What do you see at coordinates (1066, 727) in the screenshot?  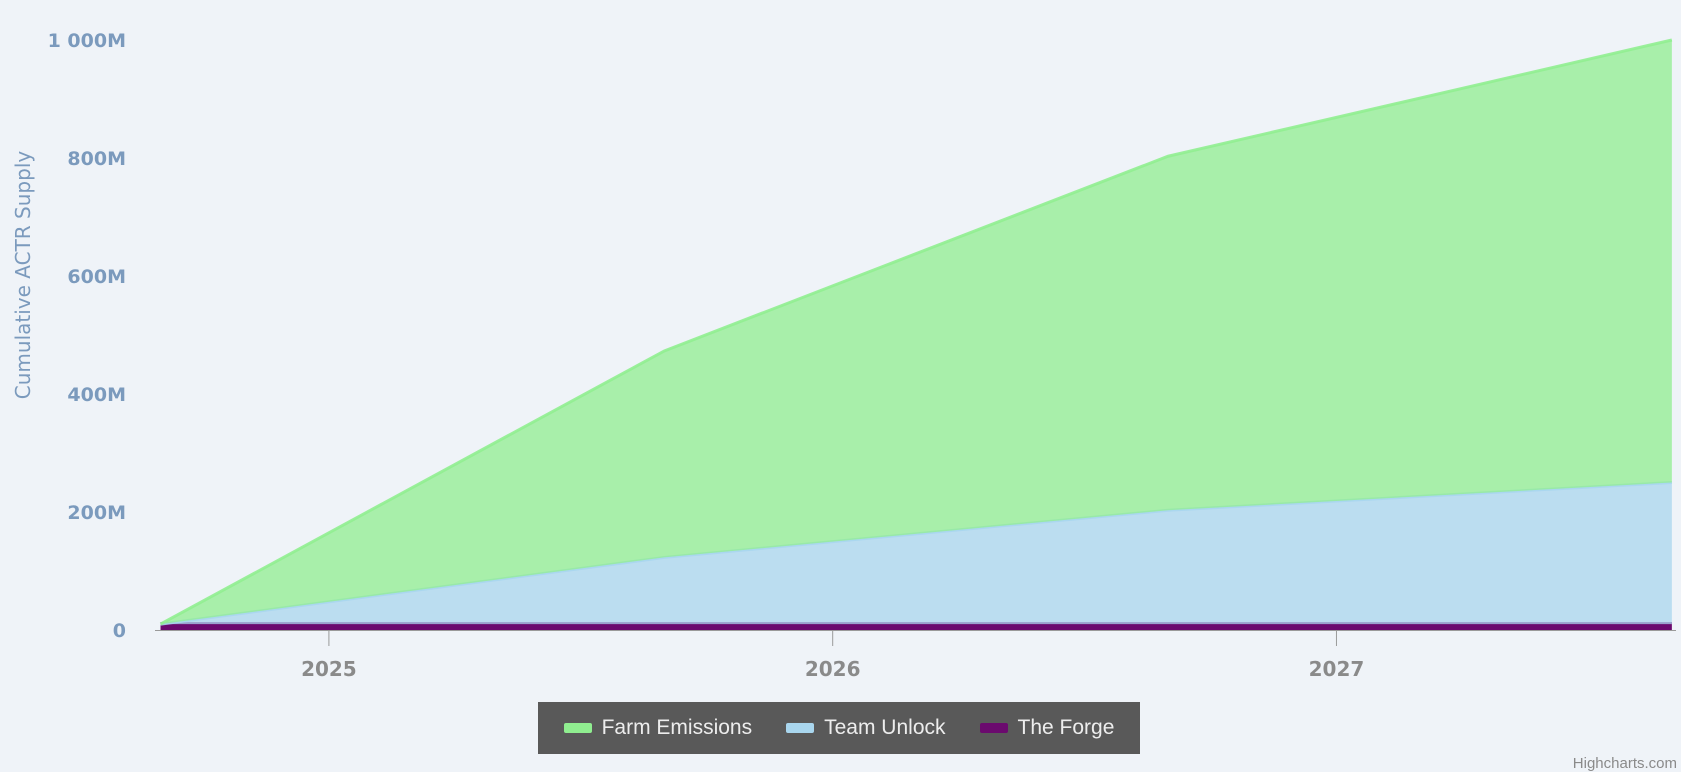 I see `legend-label: The Forge` at bounding box center [1066, 727].